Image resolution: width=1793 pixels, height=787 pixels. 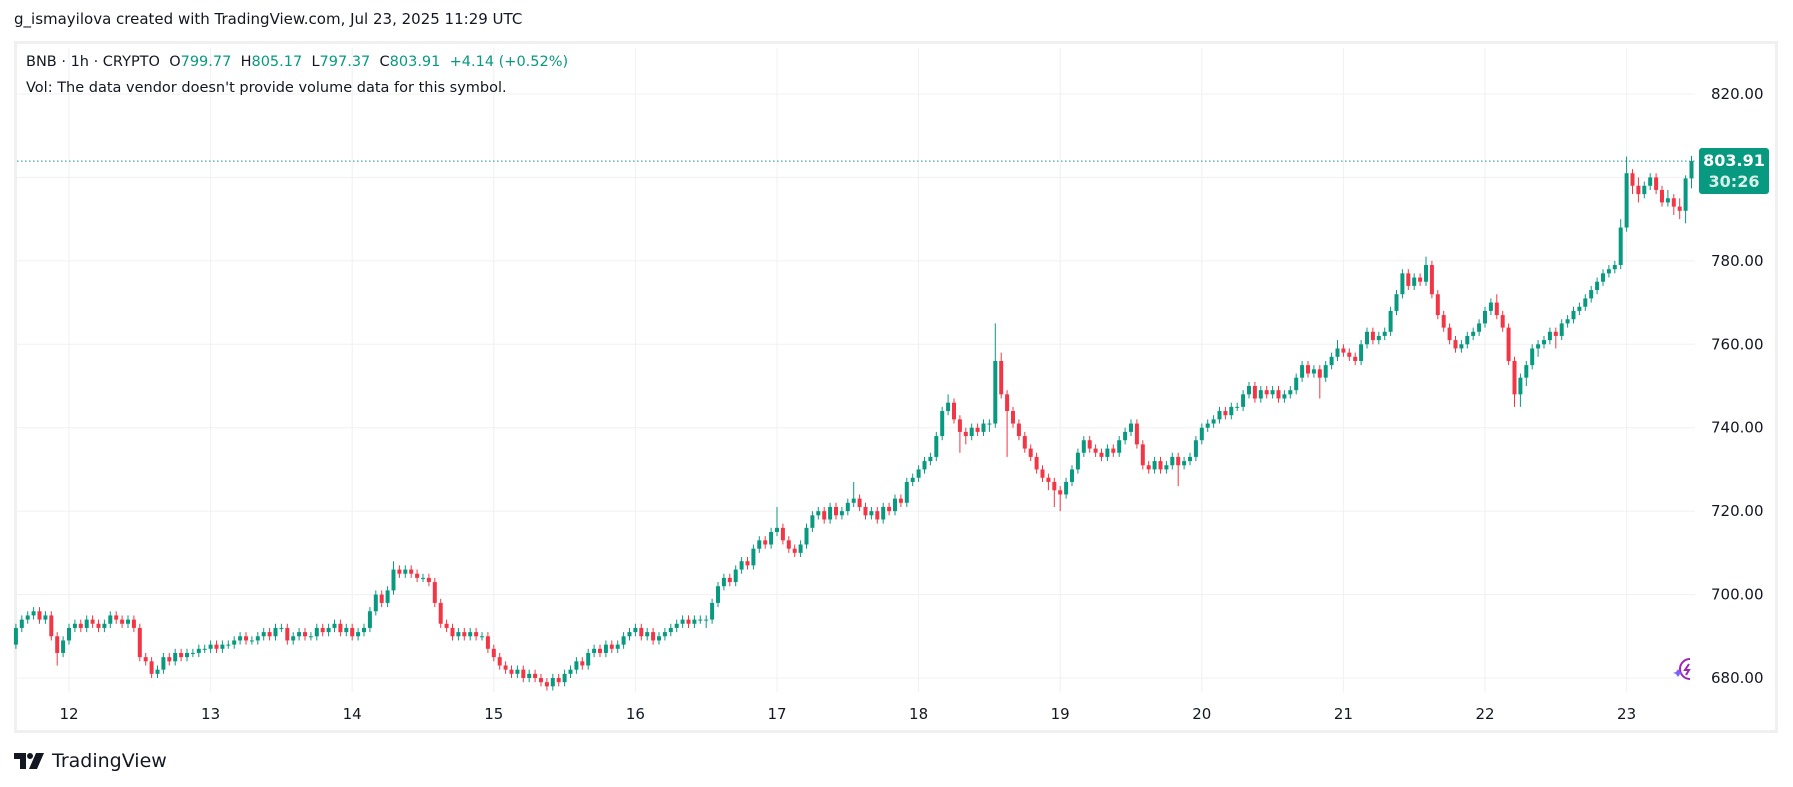 What do you see at coordinates (90, 761) in the screenshot?
I see `tradingview-logo: TradingView` at bounding box center [90, 761].